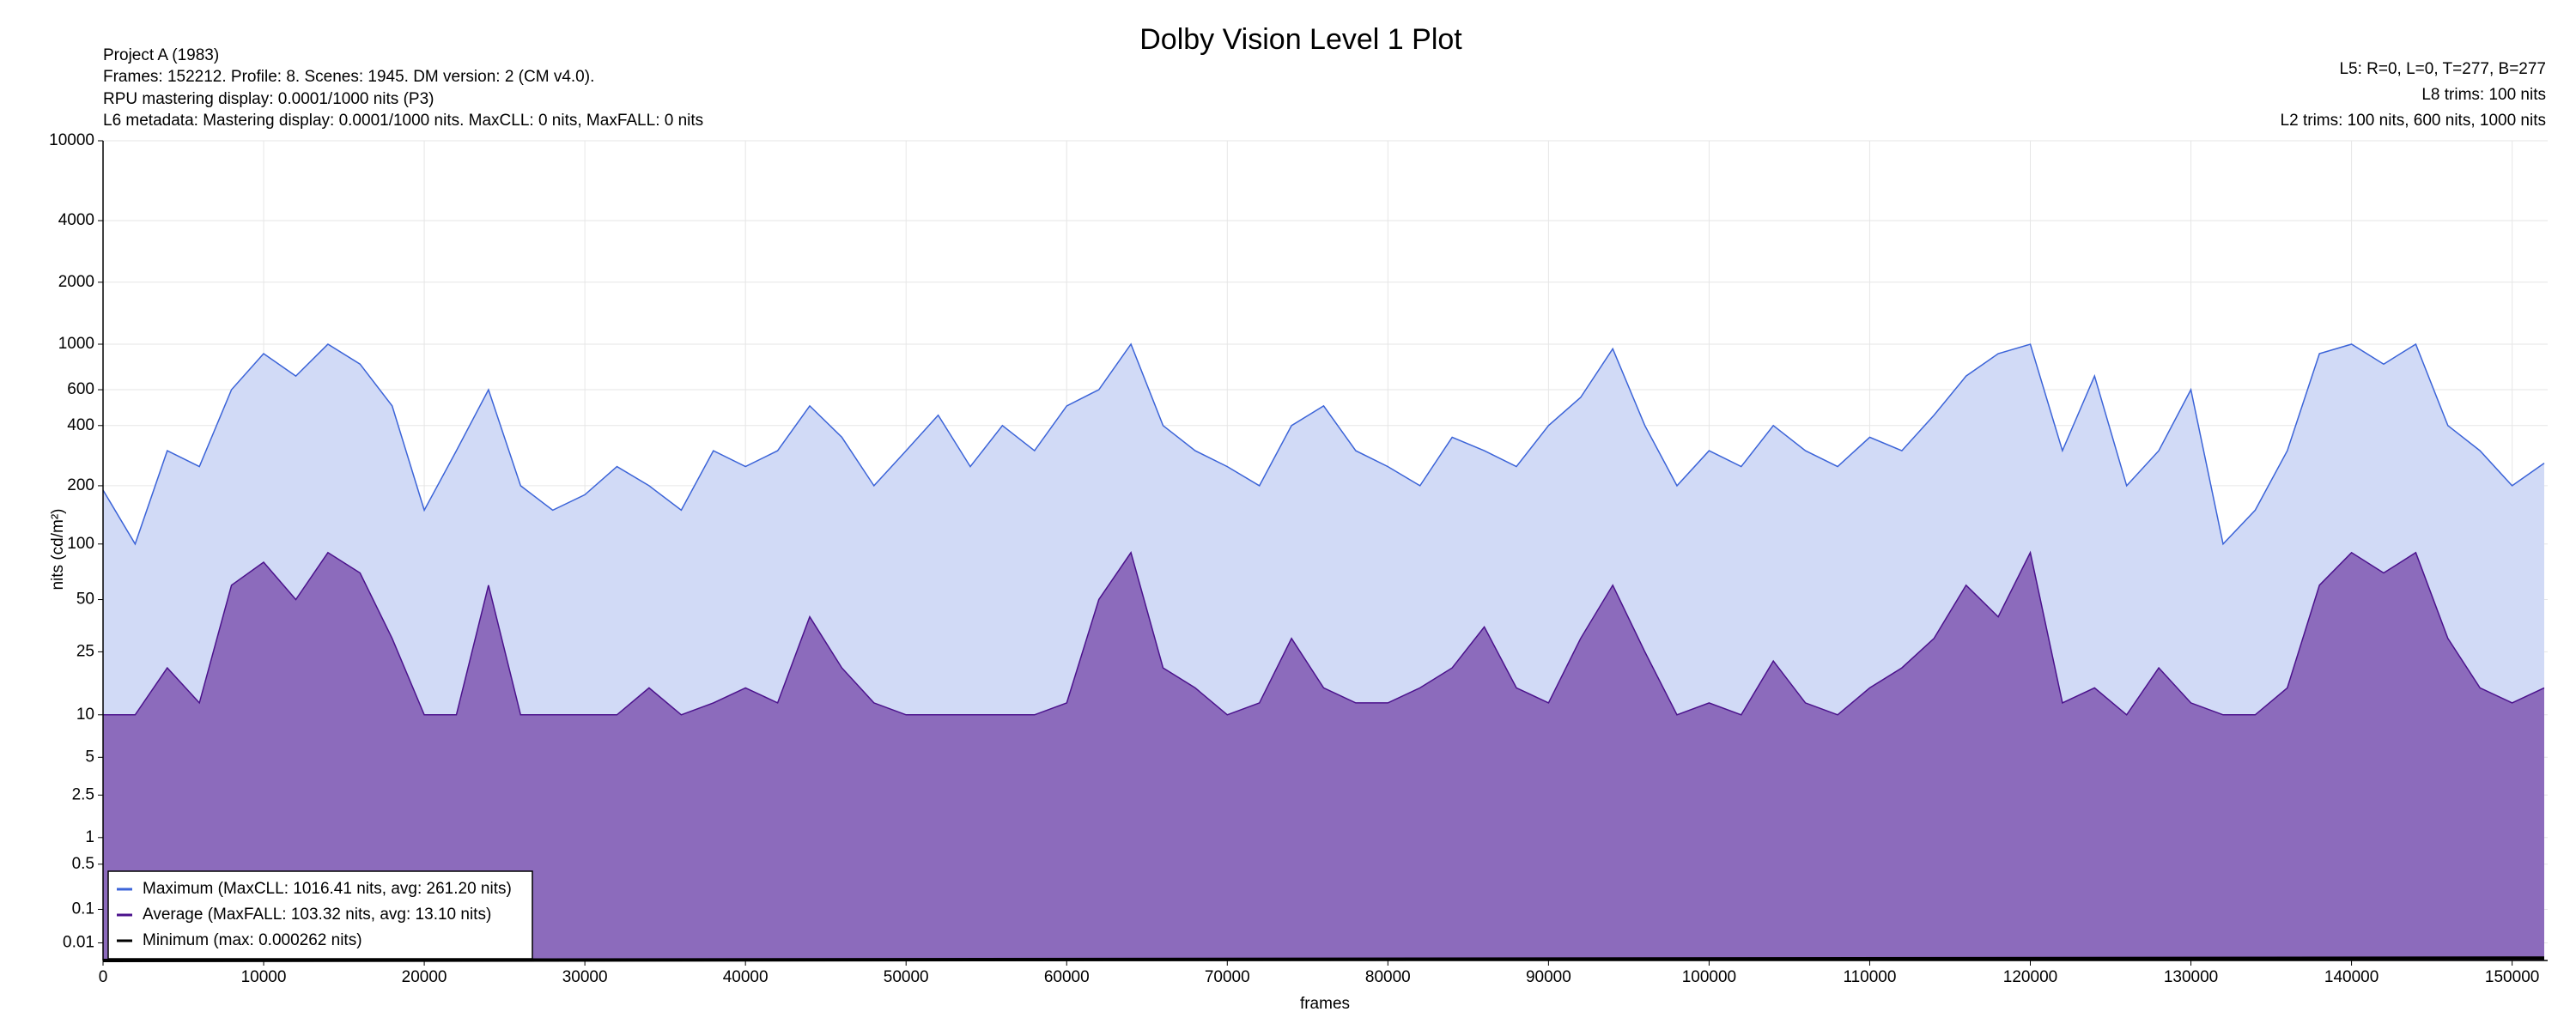 This screenshot has width=2576, height=1030. What do you see at coordinates (2484, 95) in the screenshot?
I see `info-line: L8 trims: 100 nits` at bounding box center [2484, 95].